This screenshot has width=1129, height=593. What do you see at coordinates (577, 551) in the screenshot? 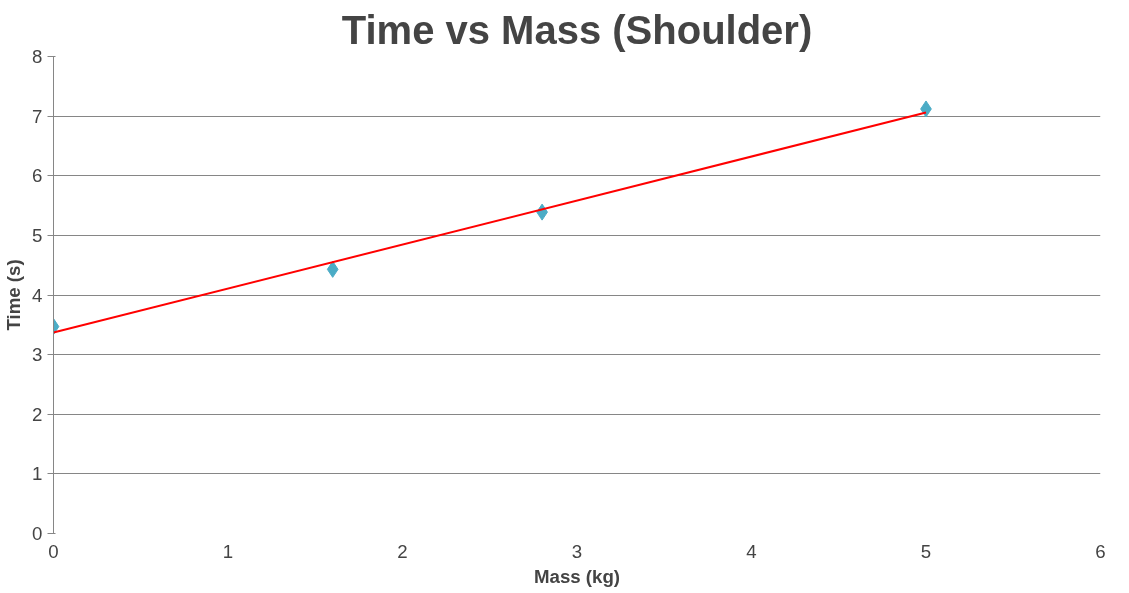
I see `x-tick-label: 3` at bounding box center [577, 551].